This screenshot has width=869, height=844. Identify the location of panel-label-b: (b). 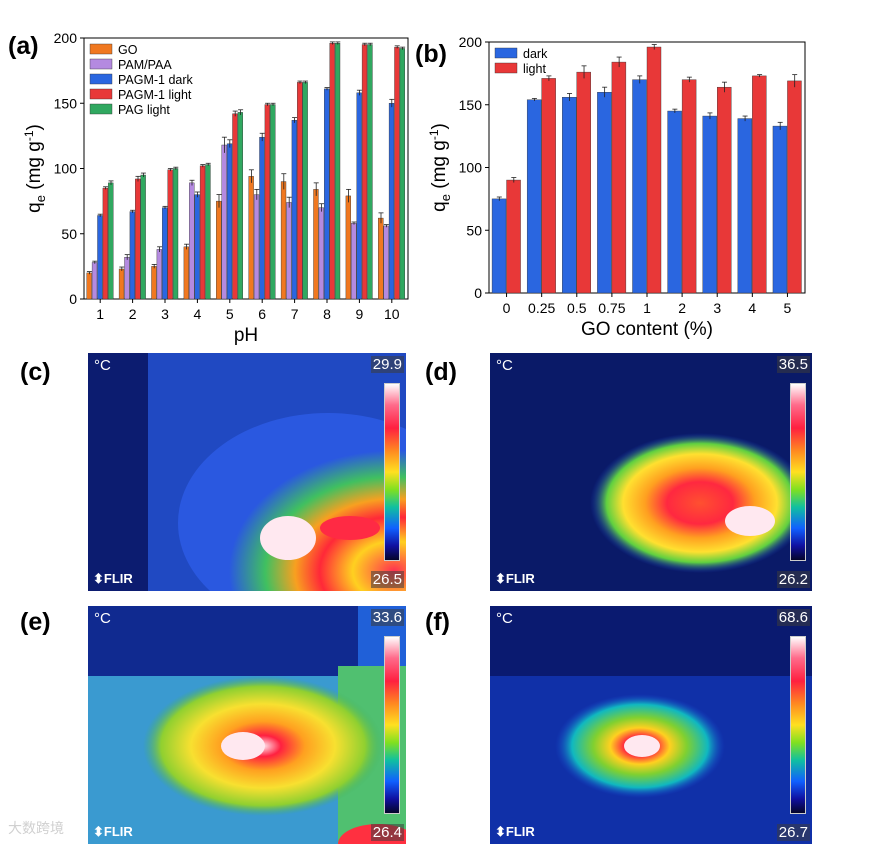
(431, 54).